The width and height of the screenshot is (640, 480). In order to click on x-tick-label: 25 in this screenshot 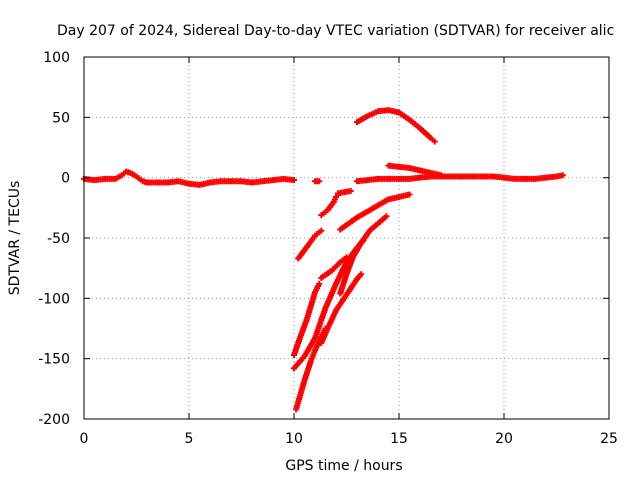, I will do `click(609, 439)`.